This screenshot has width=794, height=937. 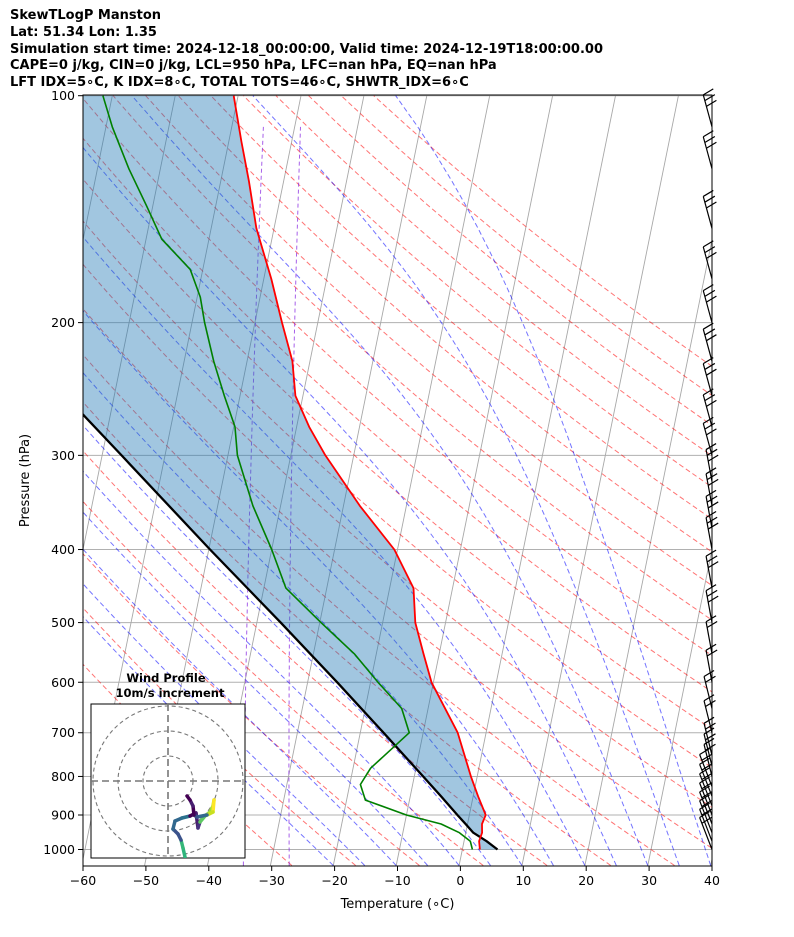 What do you see at coordinates (86, 15) in the screenshot?
I see `chart-title: SkewTLogP Manston` at bounding box center [86, 15].